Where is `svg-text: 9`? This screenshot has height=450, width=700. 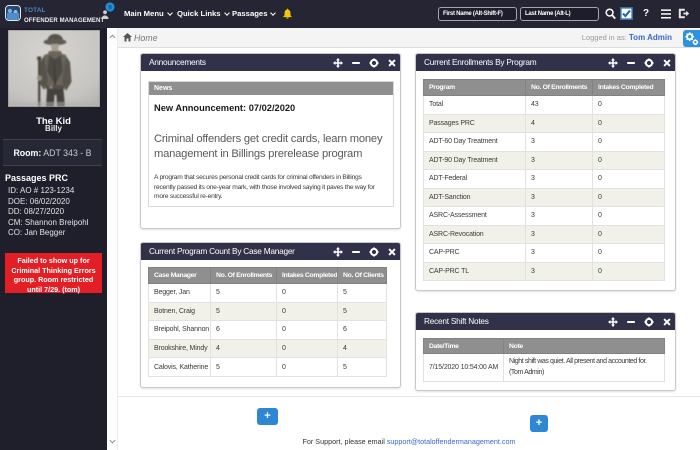
svg-text: 9 is located at coordinates (110, 7).